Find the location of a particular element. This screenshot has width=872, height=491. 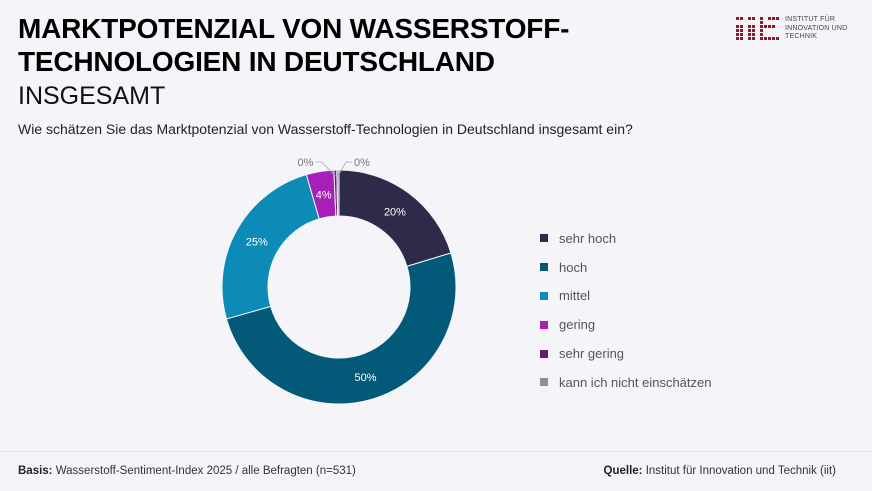

legend-label: gering is located at coordinates (577, 325).